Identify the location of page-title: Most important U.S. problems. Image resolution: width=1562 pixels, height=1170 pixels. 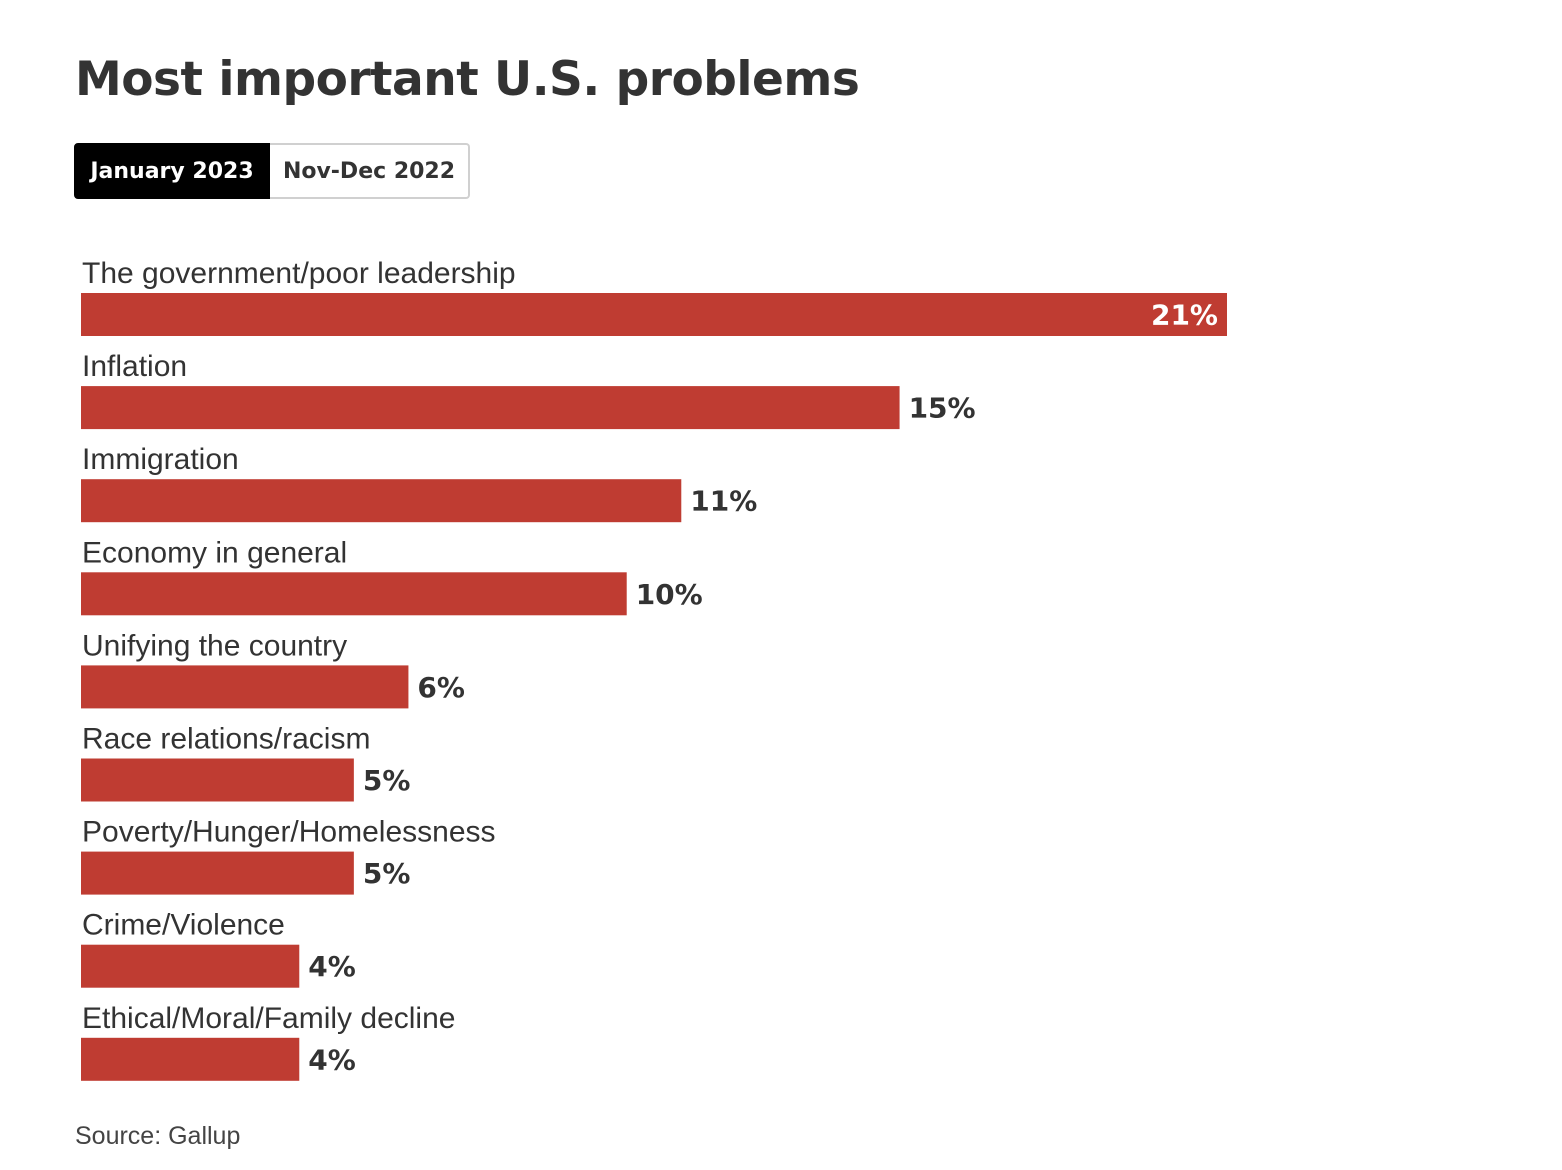
(467, 79).